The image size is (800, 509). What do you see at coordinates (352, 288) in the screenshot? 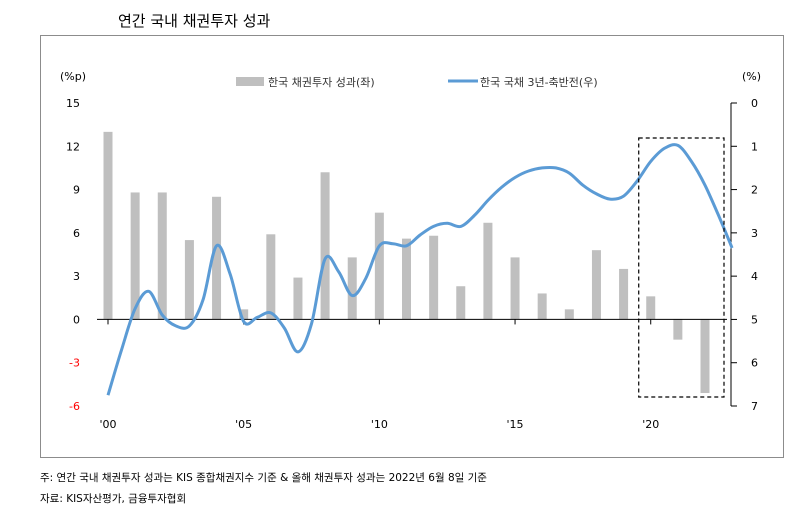
I see `bar-2009` at bounding box center [352, 288].